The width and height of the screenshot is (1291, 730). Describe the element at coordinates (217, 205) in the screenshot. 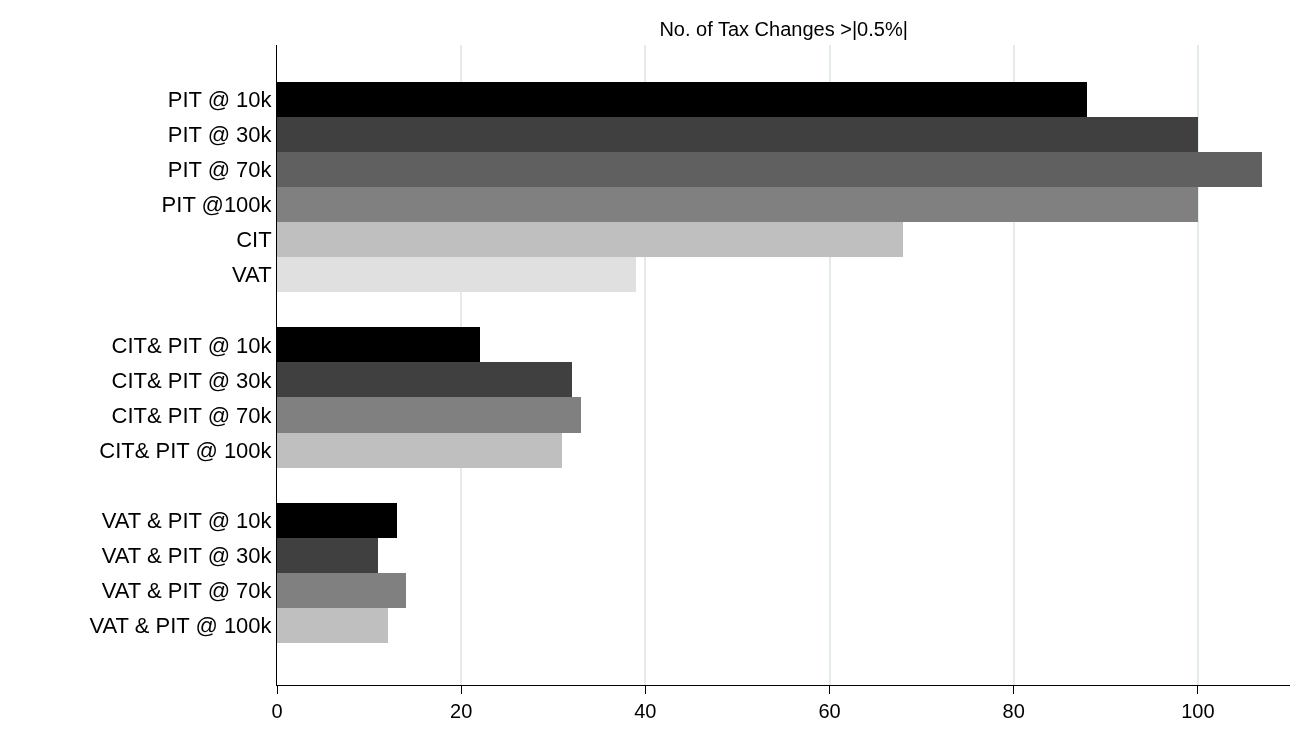

I see `y-tick-label: PIT @100k` at that location.